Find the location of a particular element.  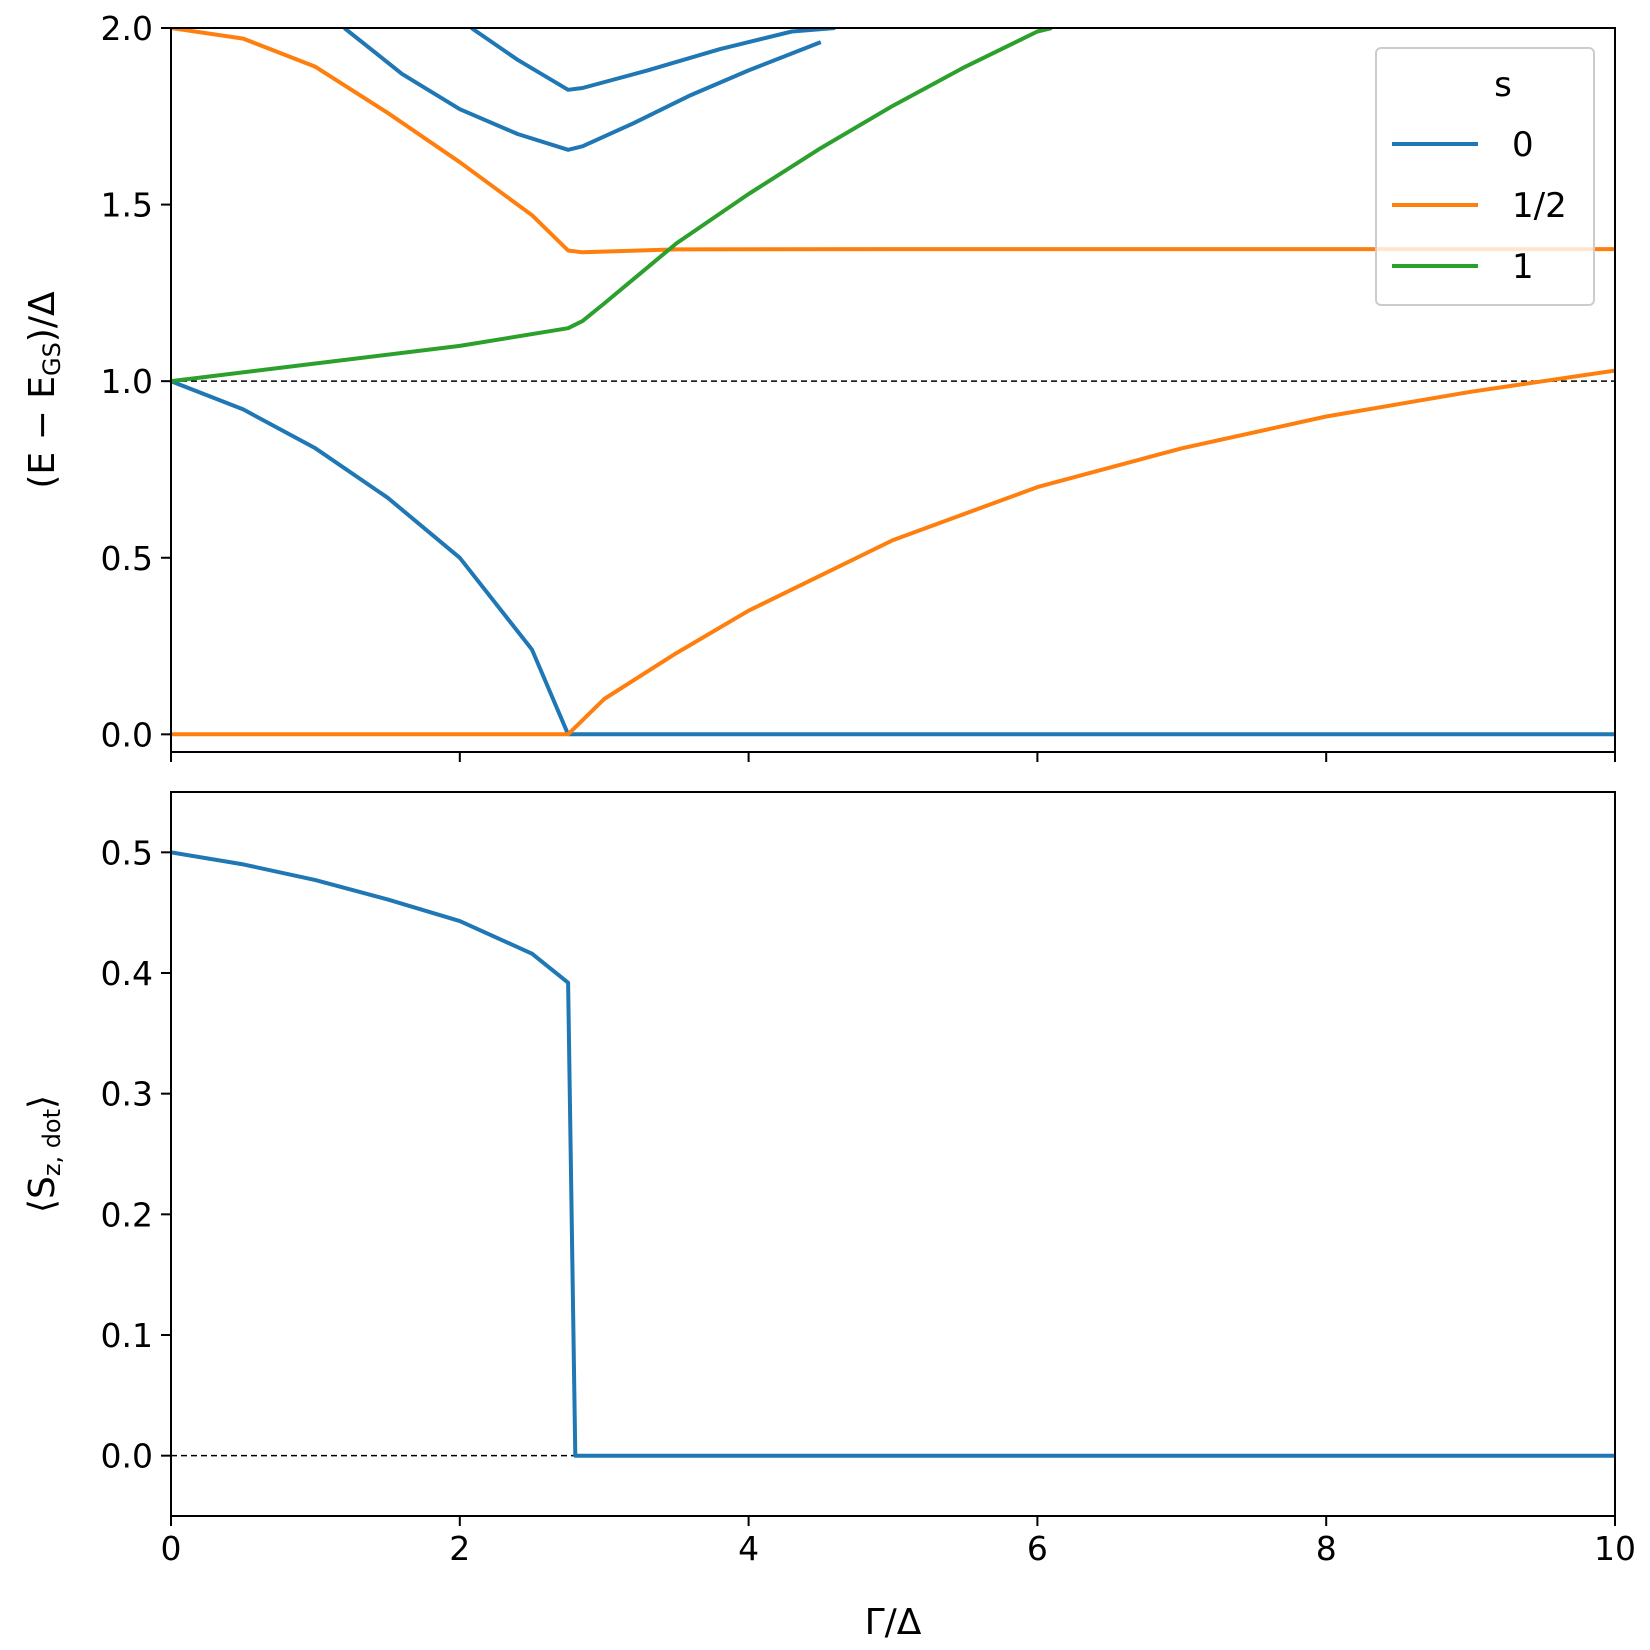

energy-y-label-sub: GS is located at coordinates (52, 359).